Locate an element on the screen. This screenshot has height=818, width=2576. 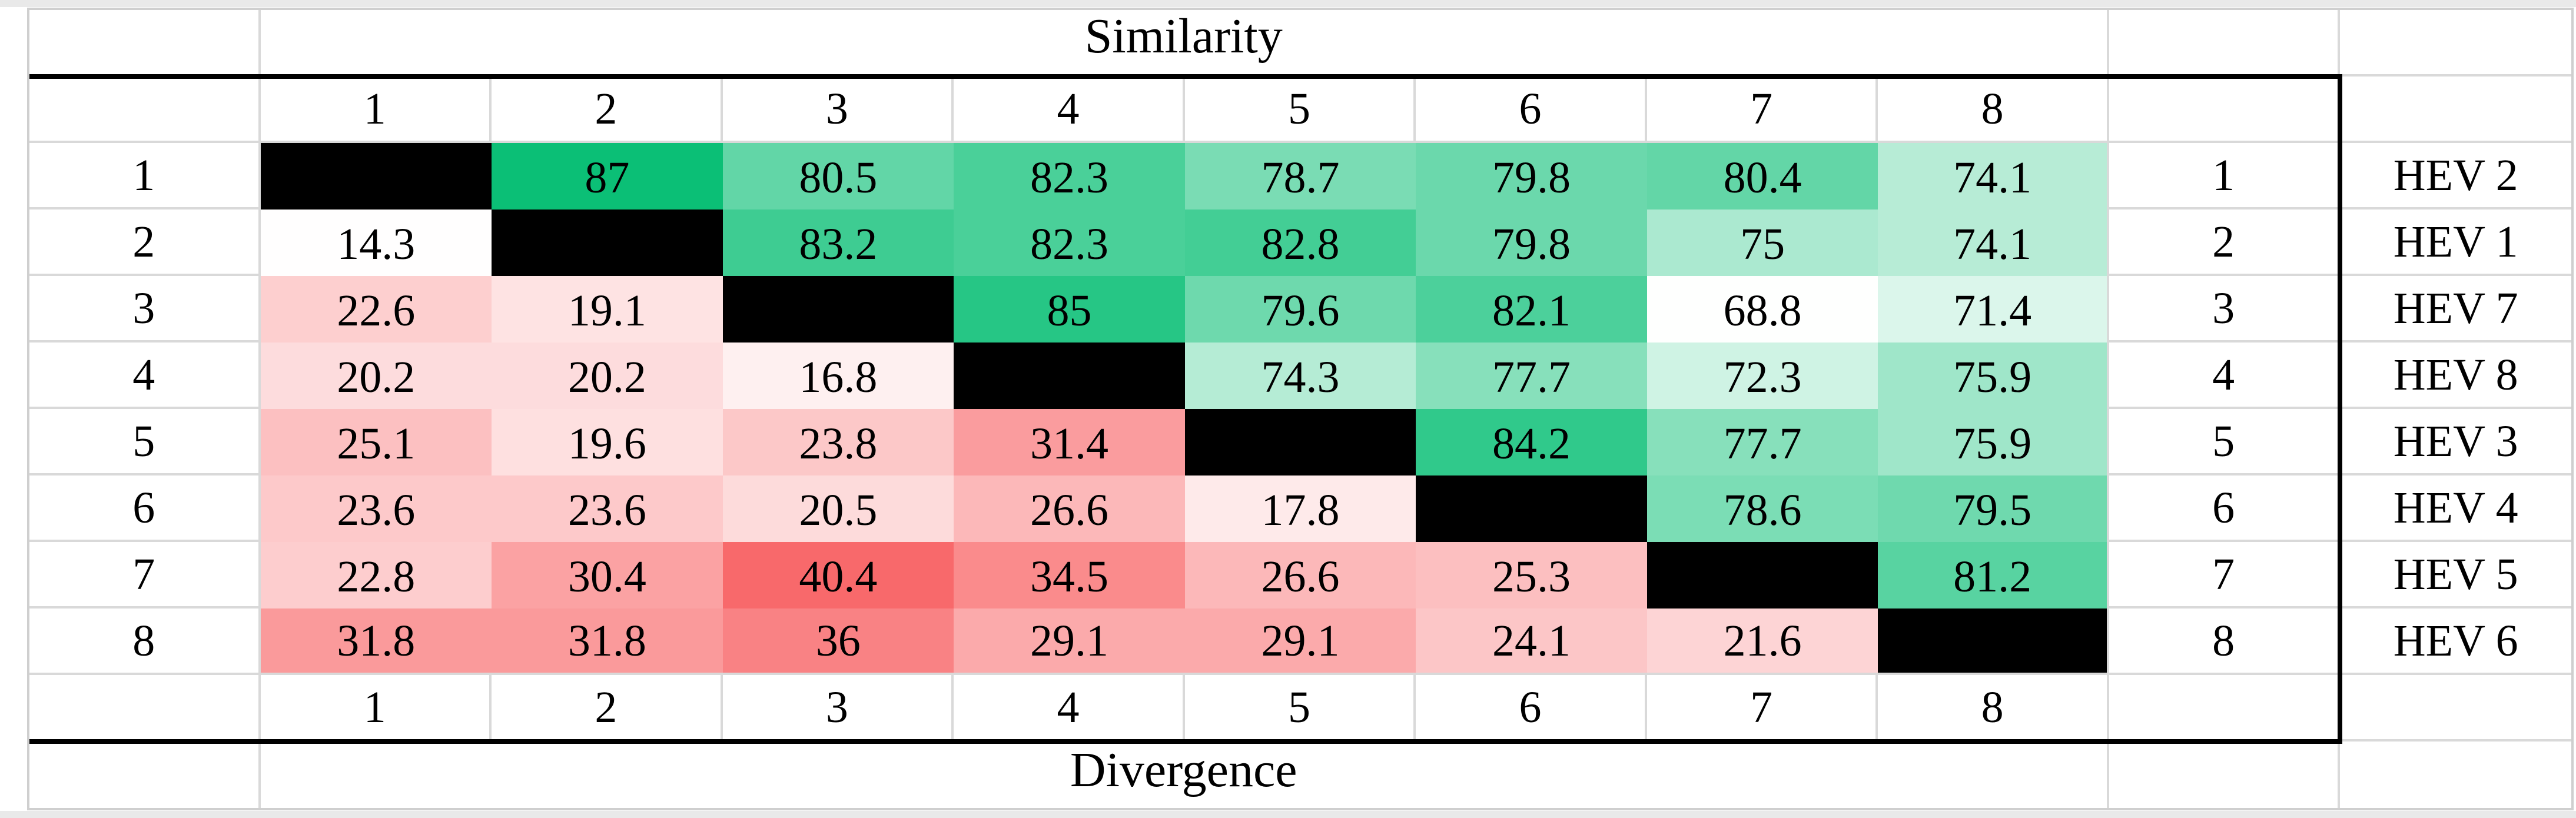
row-index-right-6: 6 is located at coordinates (2225, 508).